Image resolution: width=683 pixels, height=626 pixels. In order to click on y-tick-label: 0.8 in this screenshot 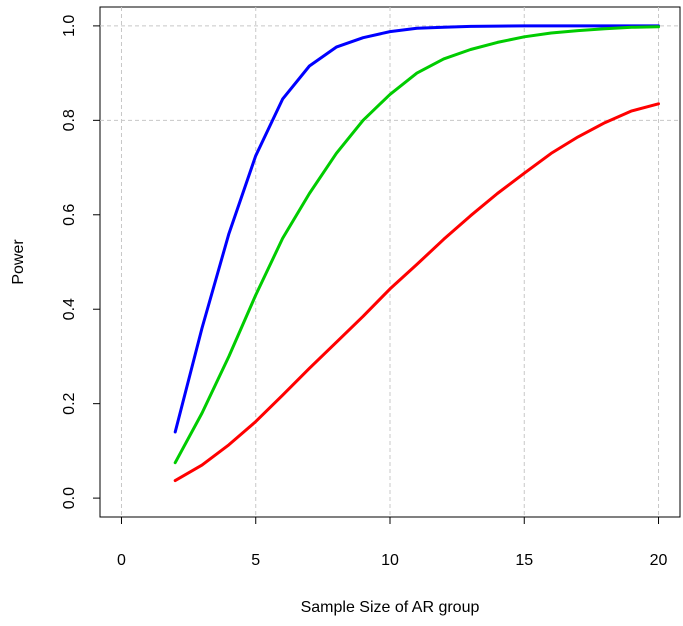, I will do `click(69, 120)`.